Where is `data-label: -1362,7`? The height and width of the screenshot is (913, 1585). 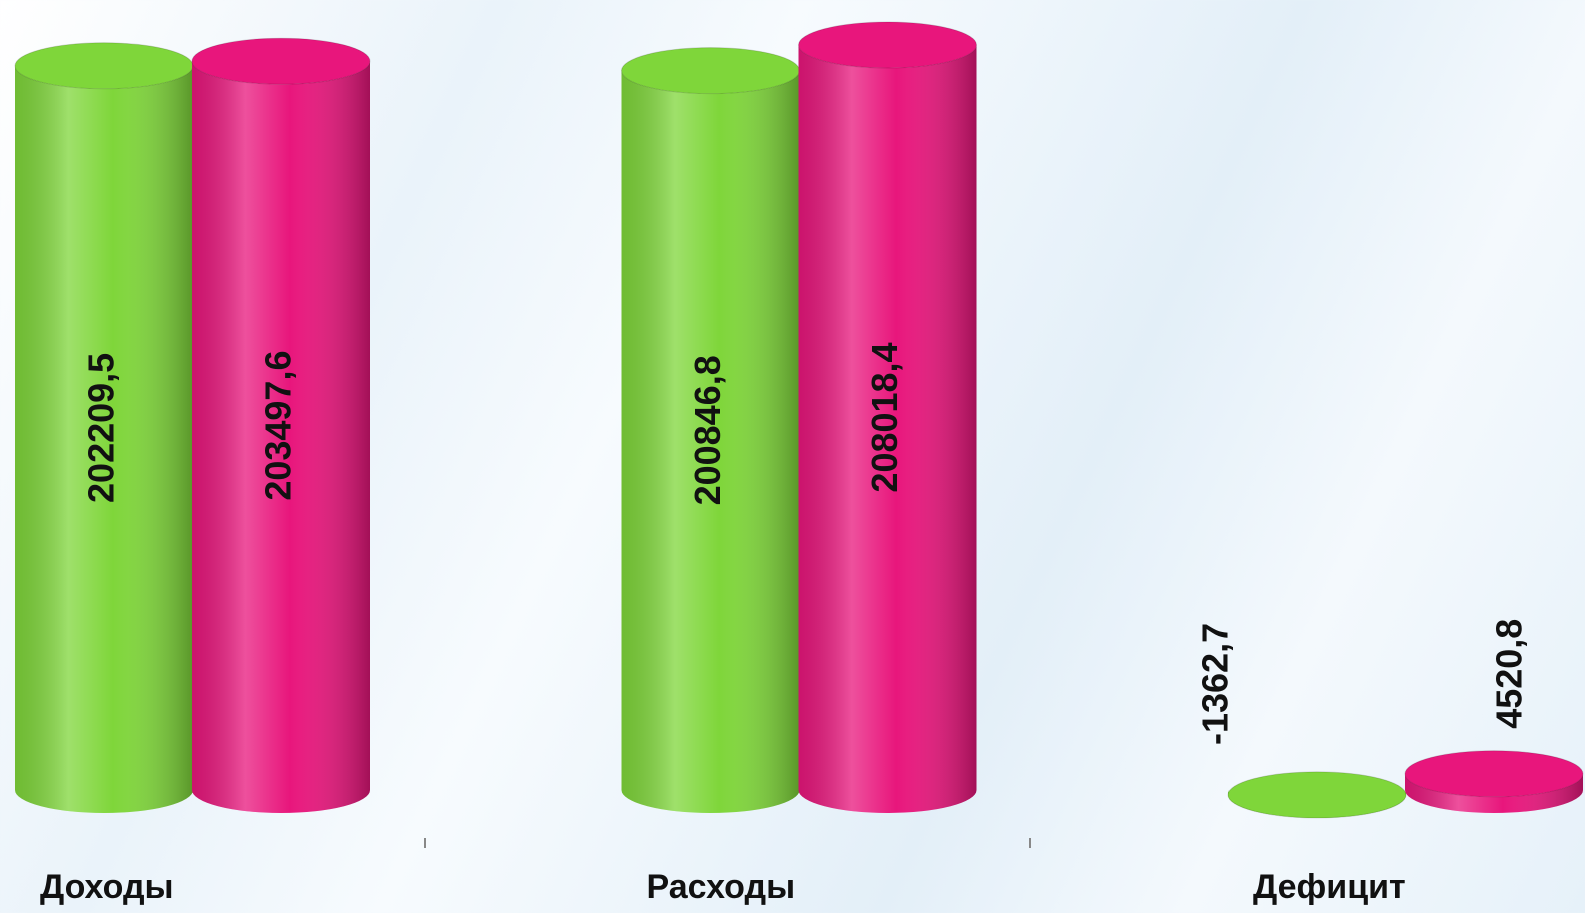
data-label: -1362,7 is located at coordinates (1215, 684).